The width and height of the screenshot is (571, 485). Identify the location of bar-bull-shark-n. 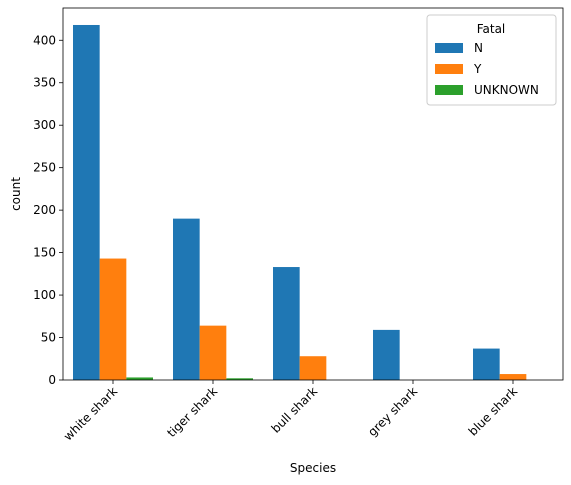
(286, 323).